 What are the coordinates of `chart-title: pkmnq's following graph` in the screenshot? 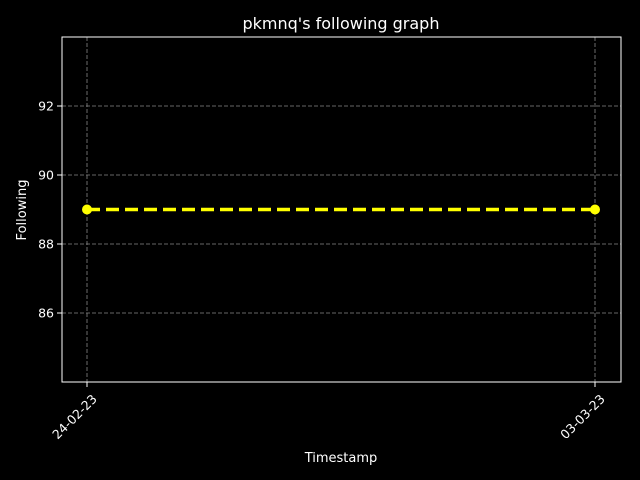 It's located at (341, 23).